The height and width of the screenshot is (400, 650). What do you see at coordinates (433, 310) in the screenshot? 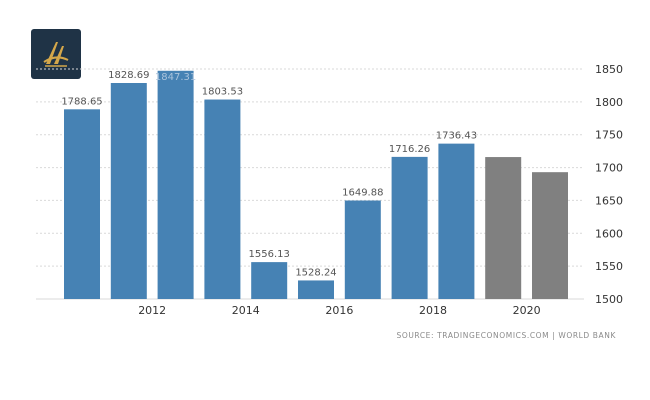
I see `x-tick-label: 2018` at bounding box center [433, 310].